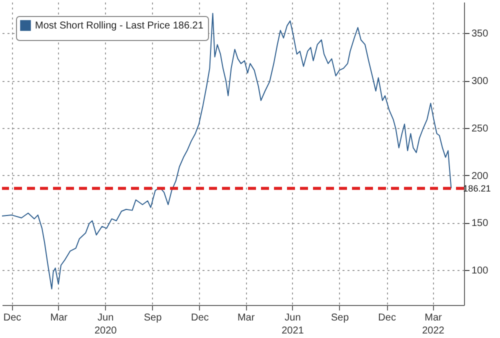 The image size is (500, 338). Describe the element at coordinates (480, 128) in the screenshot. I see `y-tick-label: 250` at that location.